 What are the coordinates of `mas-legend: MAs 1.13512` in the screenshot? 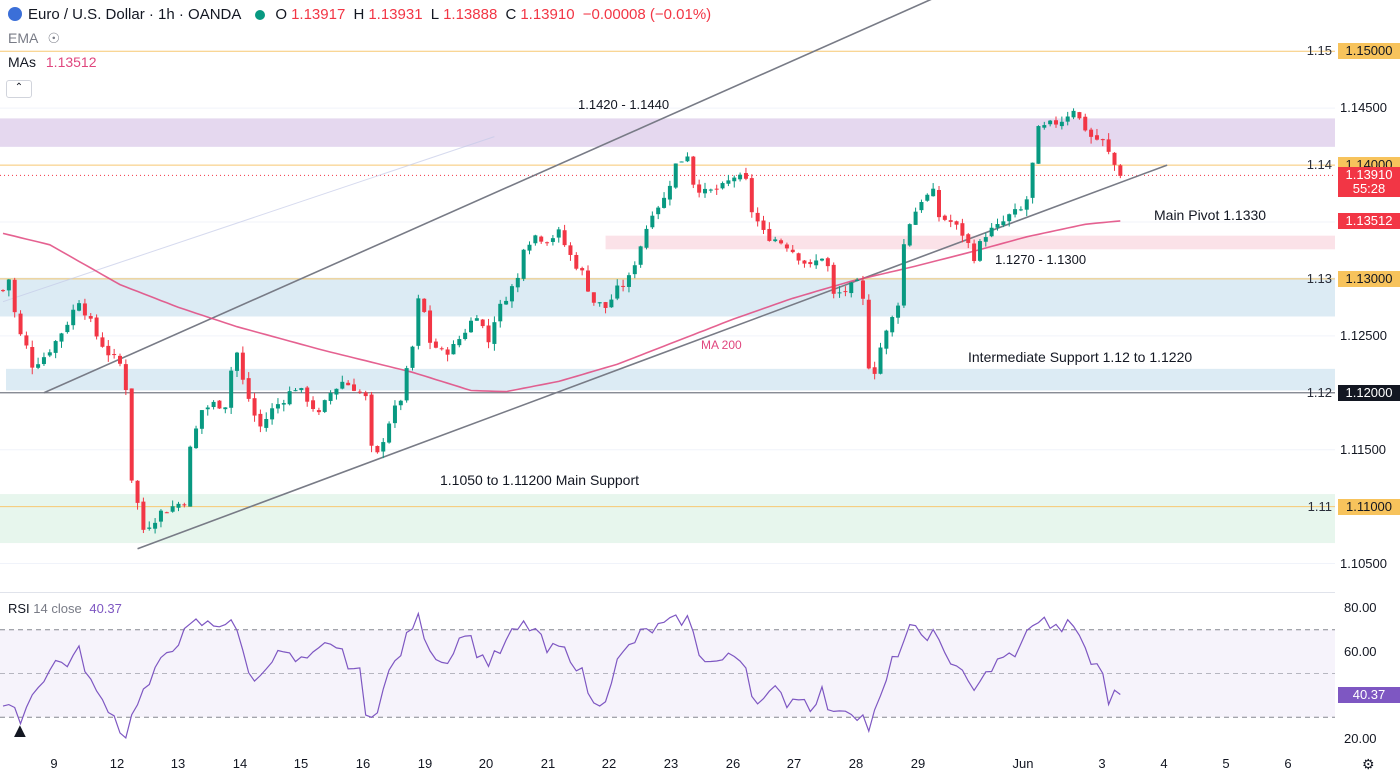 It's located at (52, 62).